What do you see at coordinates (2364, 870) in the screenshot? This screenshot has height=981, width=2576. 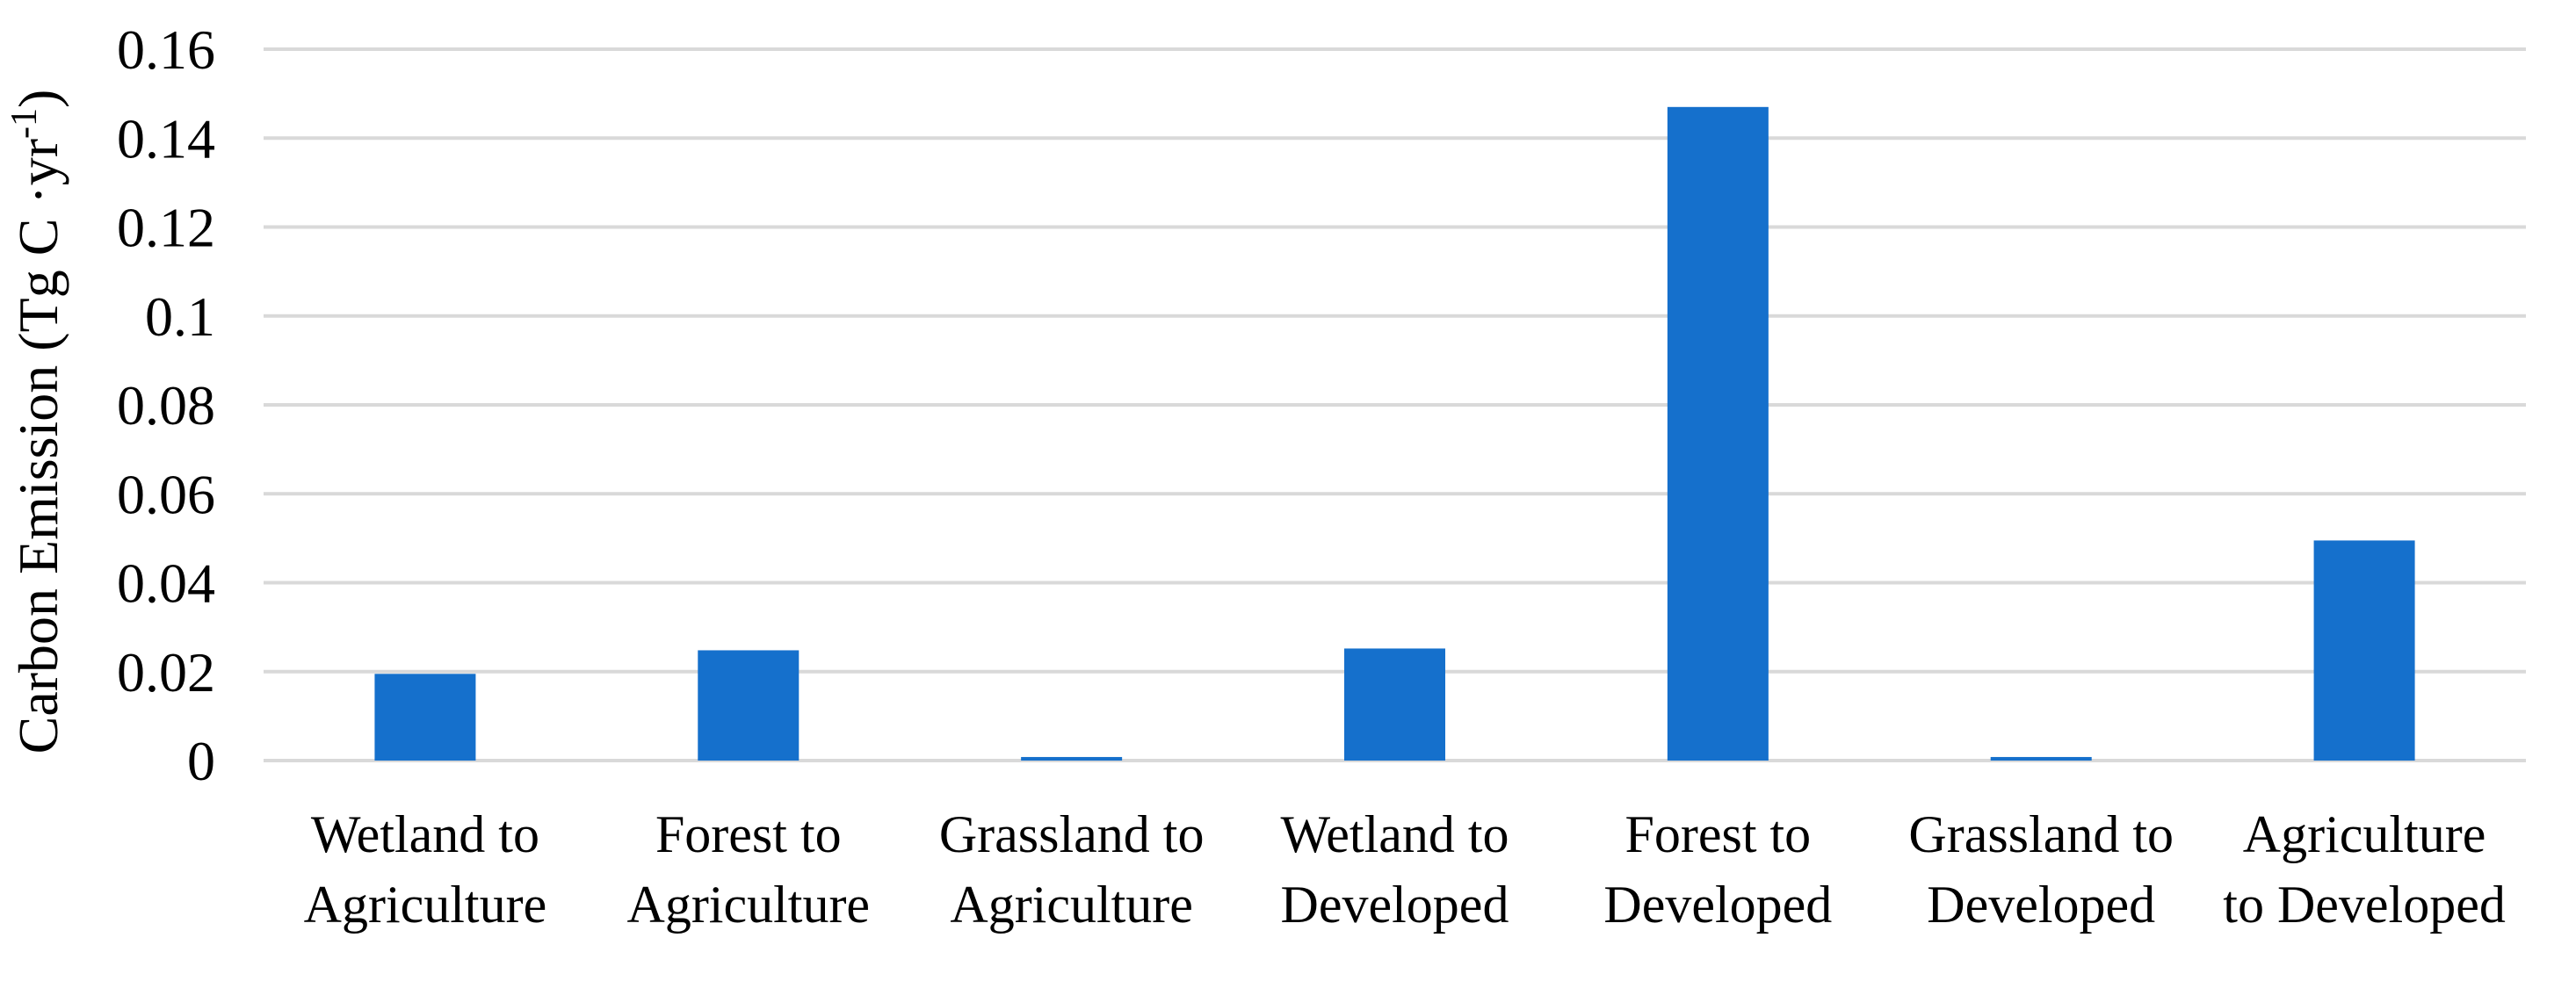 I see `x-tick-label: Agriculture to Developed` at bounding box center [2364, 870].